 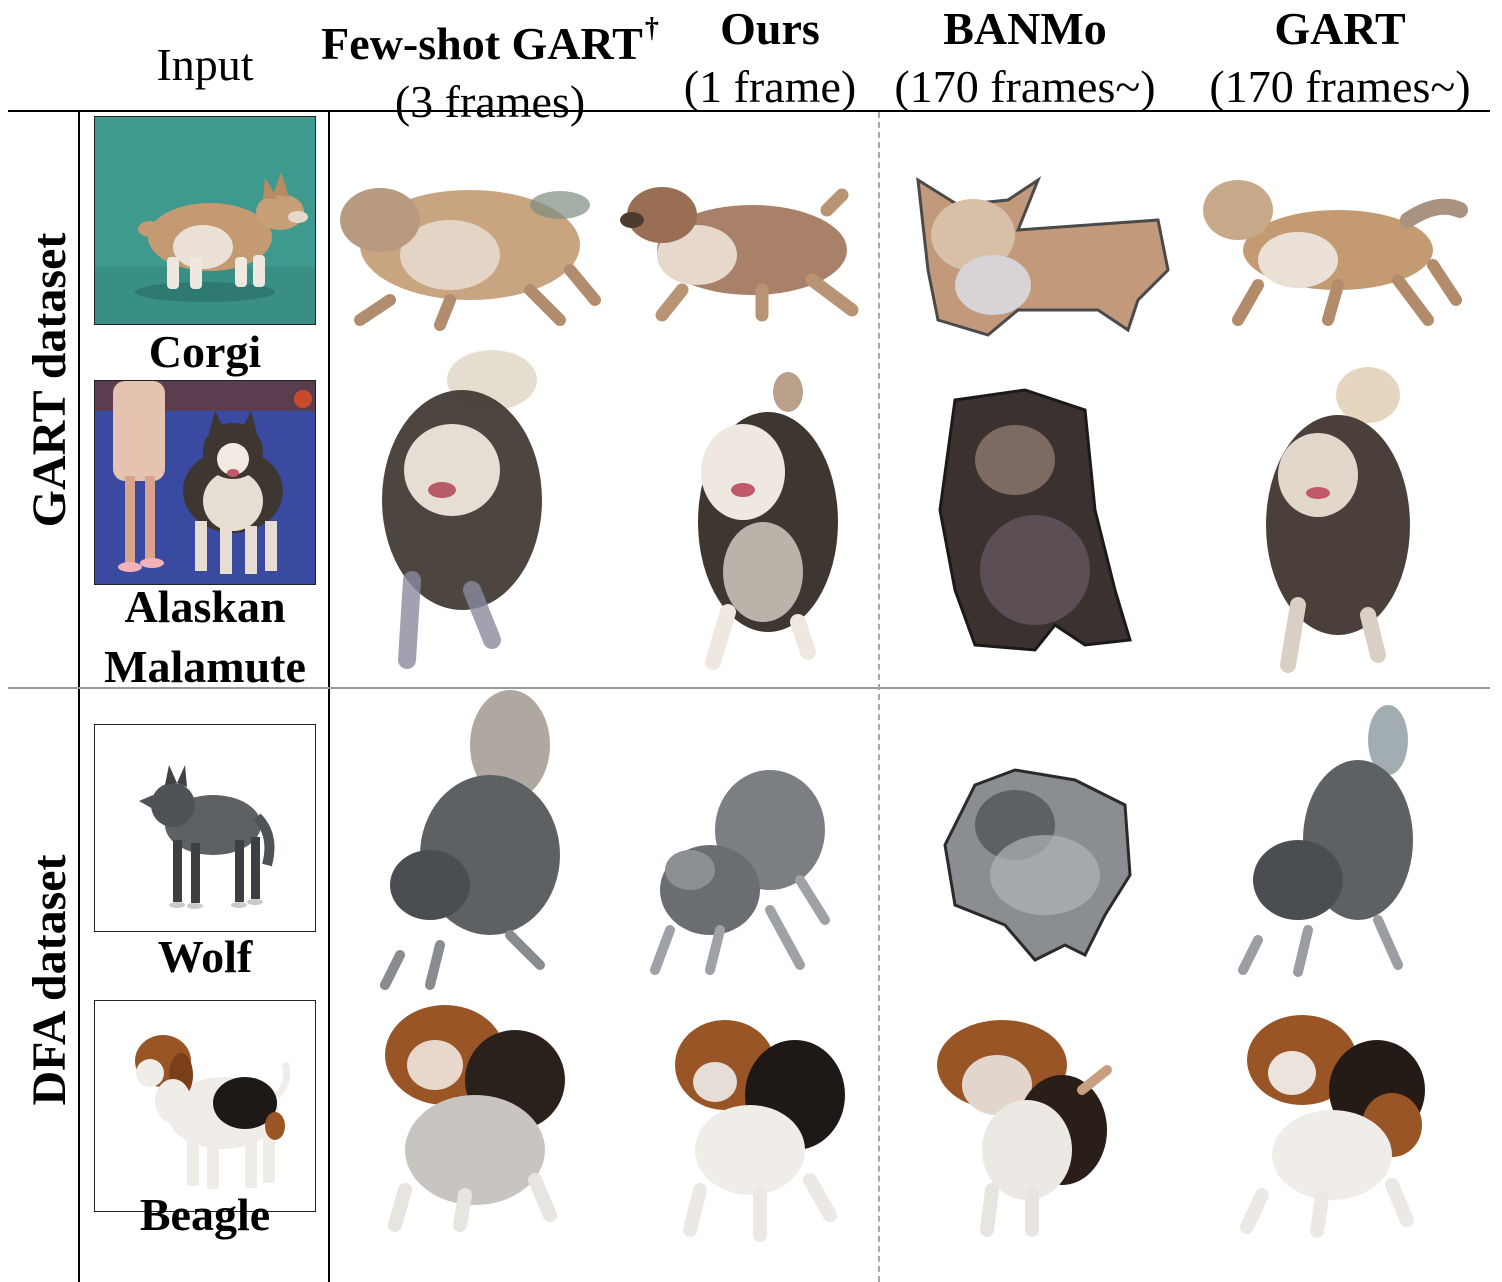 I want to click on dagger-mark: †, so click(x=651, y=28).